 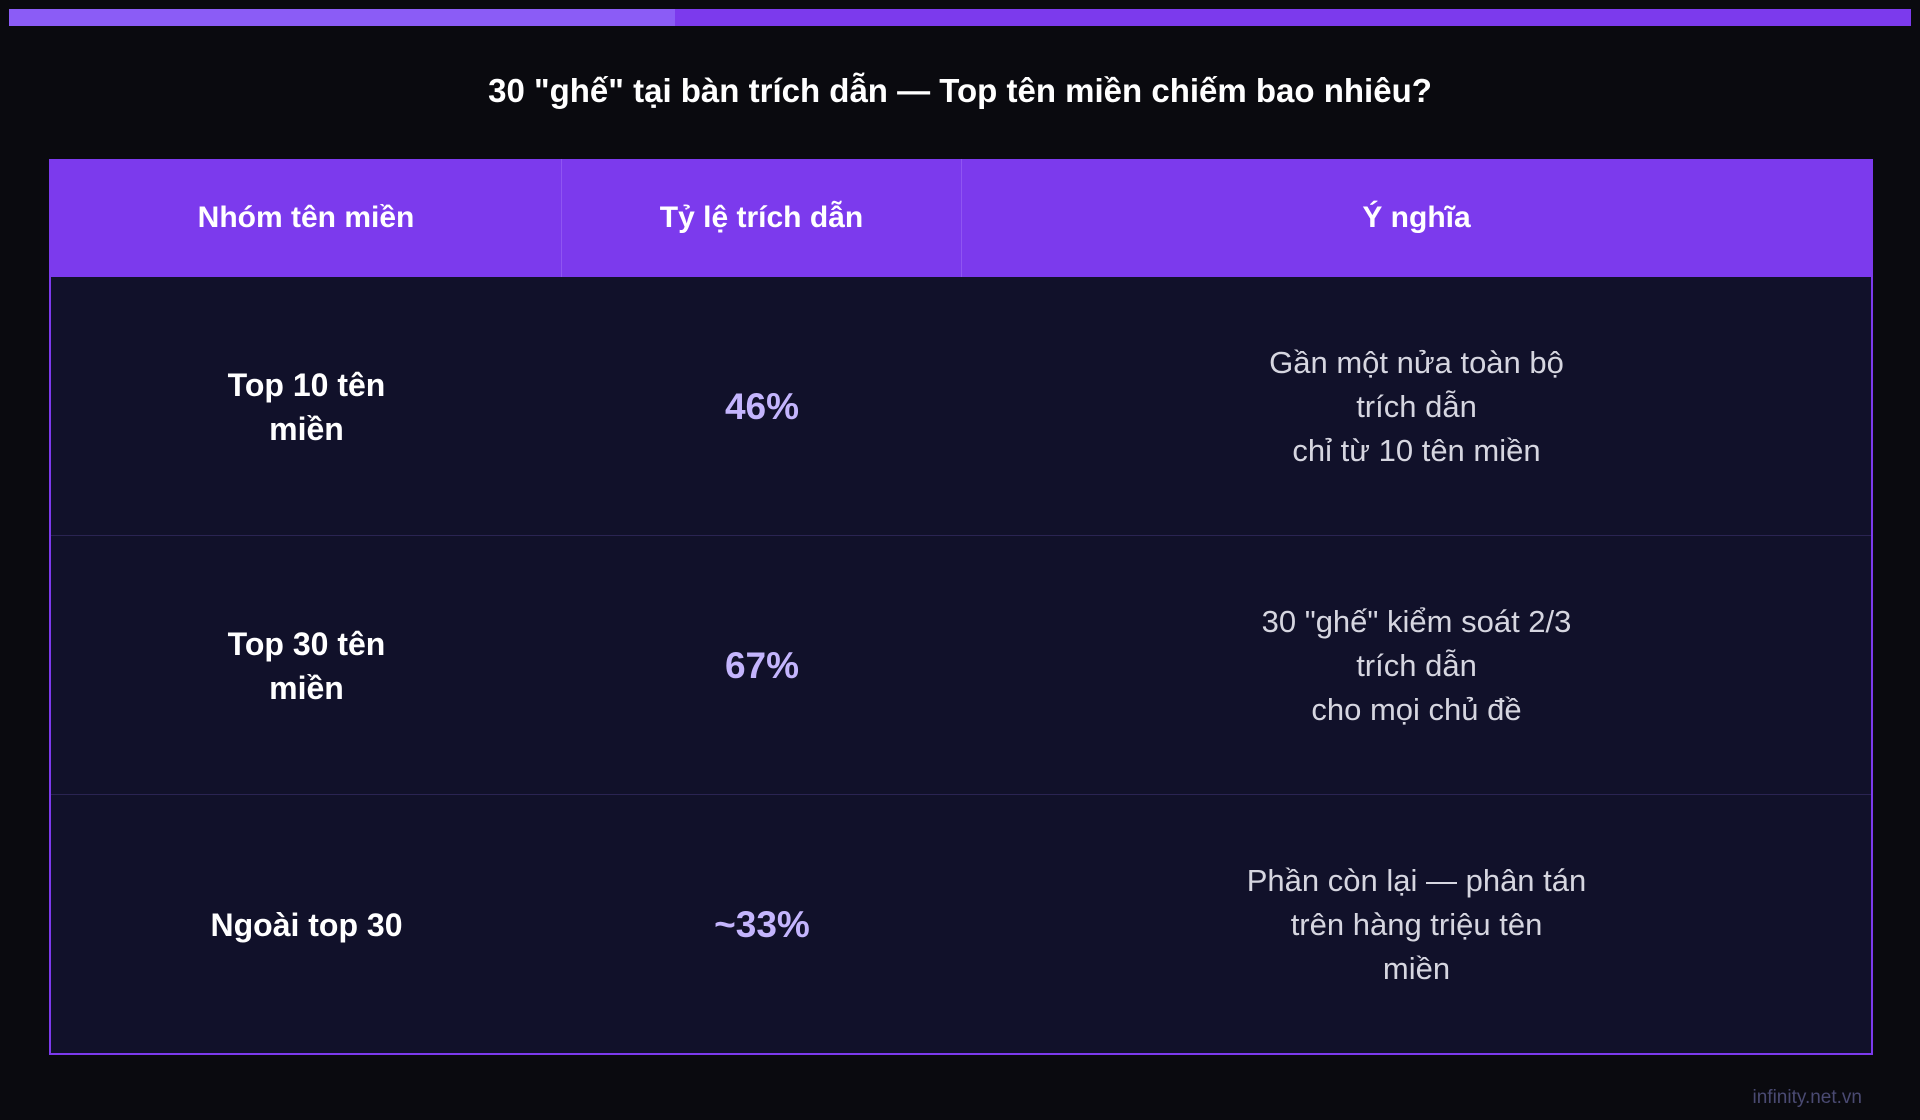 What do you see at coordinates (306, 665) in the screenshot?
I see `table-cell: Top 30 tên miền` at bounding box center [306, 665].